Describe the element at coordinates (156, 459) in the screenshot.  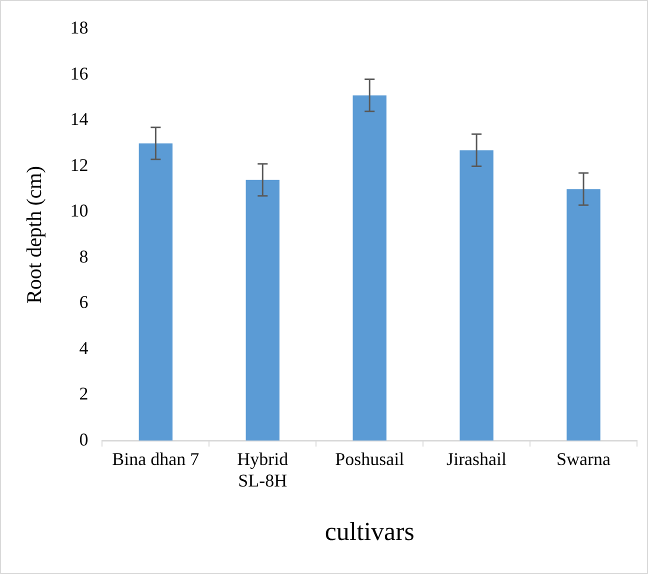
I see `x-tick-label: Bina dhan 7` at that location.